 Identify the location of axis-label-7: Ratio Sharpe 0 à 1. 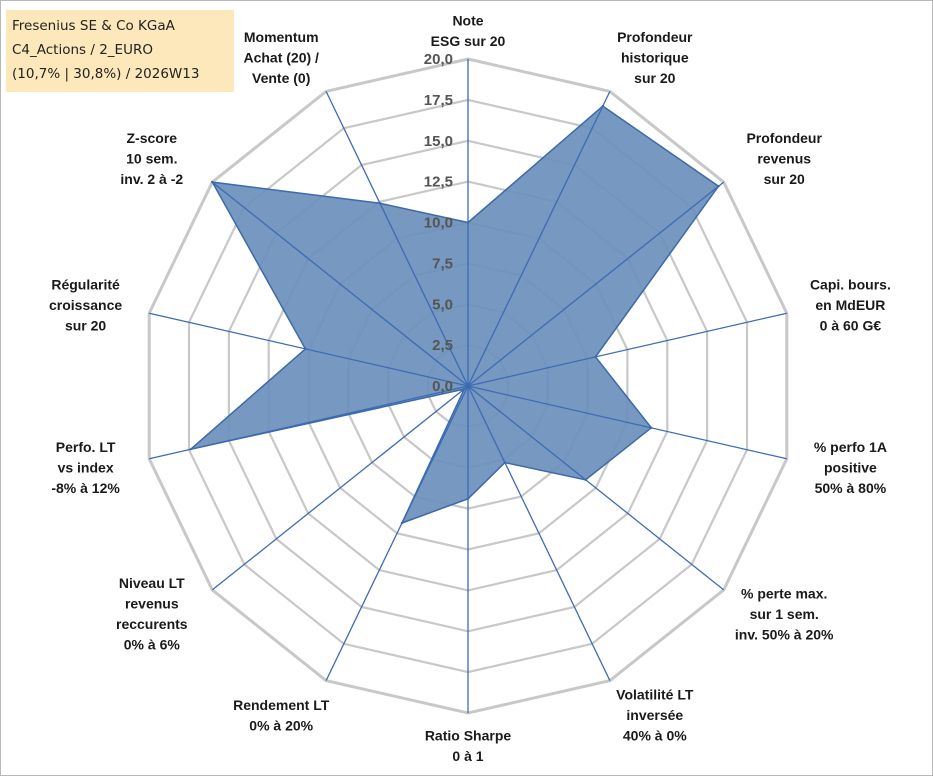
(468, 746).